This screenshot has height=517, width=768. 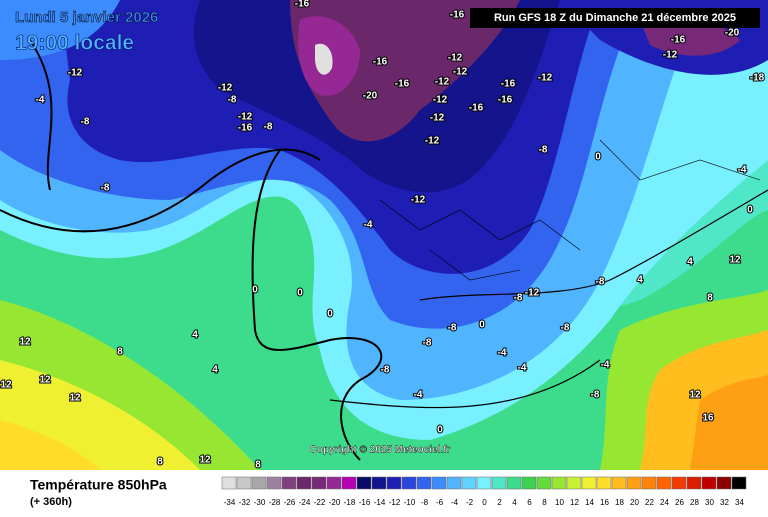 I want to click on legend-label: 8, so click(x=544, y=502).